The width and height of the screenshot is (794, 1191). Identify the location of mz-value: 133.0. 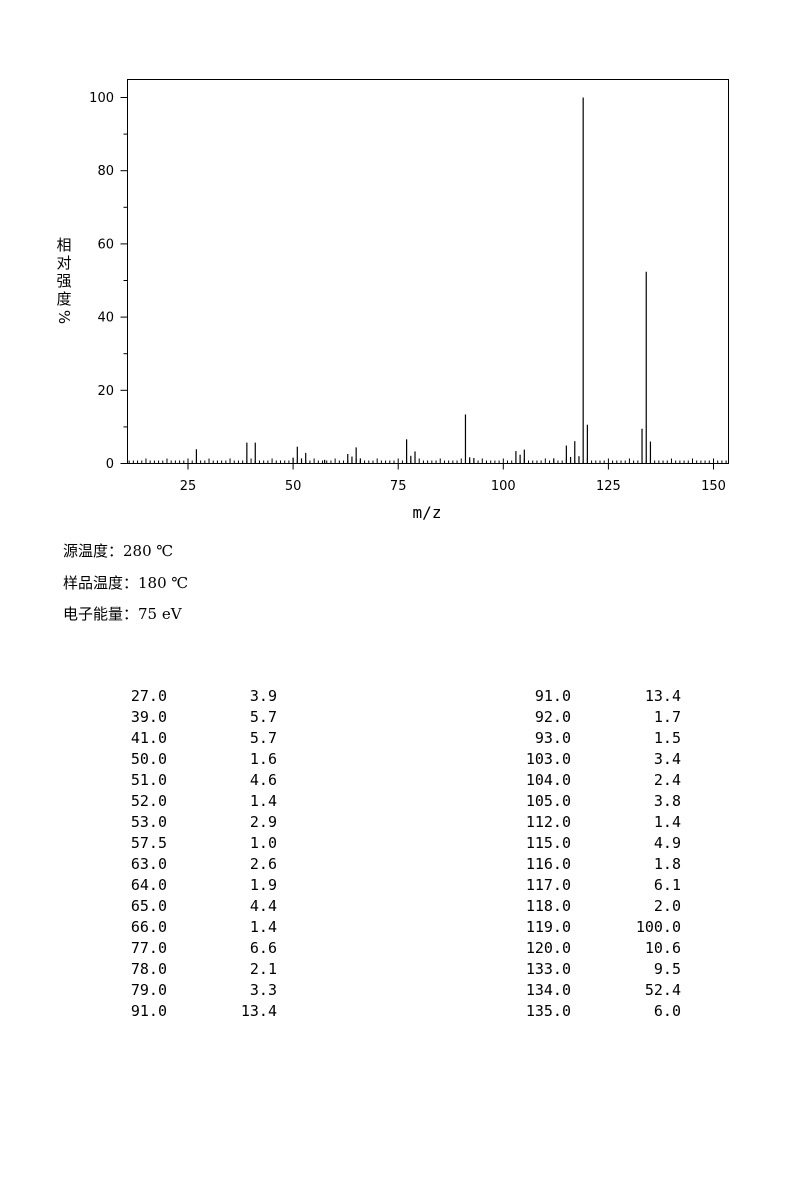
(548, 969).